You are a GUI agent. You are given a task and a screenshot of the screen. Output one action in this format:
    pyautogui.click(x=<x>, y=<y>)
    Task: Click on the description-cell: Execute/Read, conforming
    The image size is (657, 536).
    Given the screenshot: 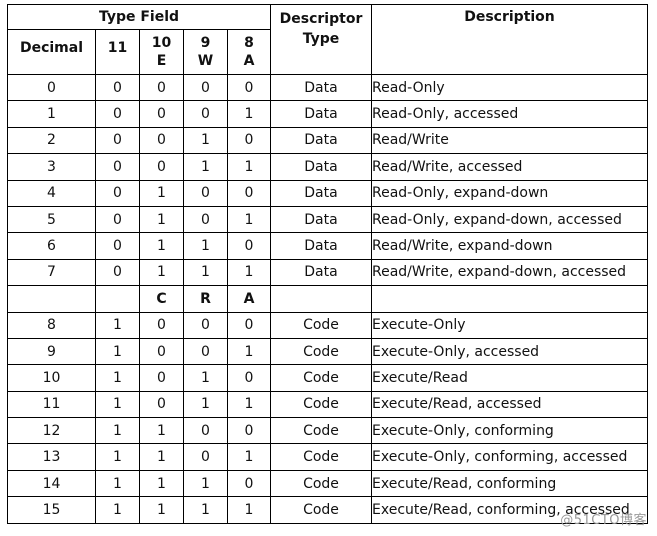 What is the action you would take?
    pyautogui.click(x=509, y=483)
    